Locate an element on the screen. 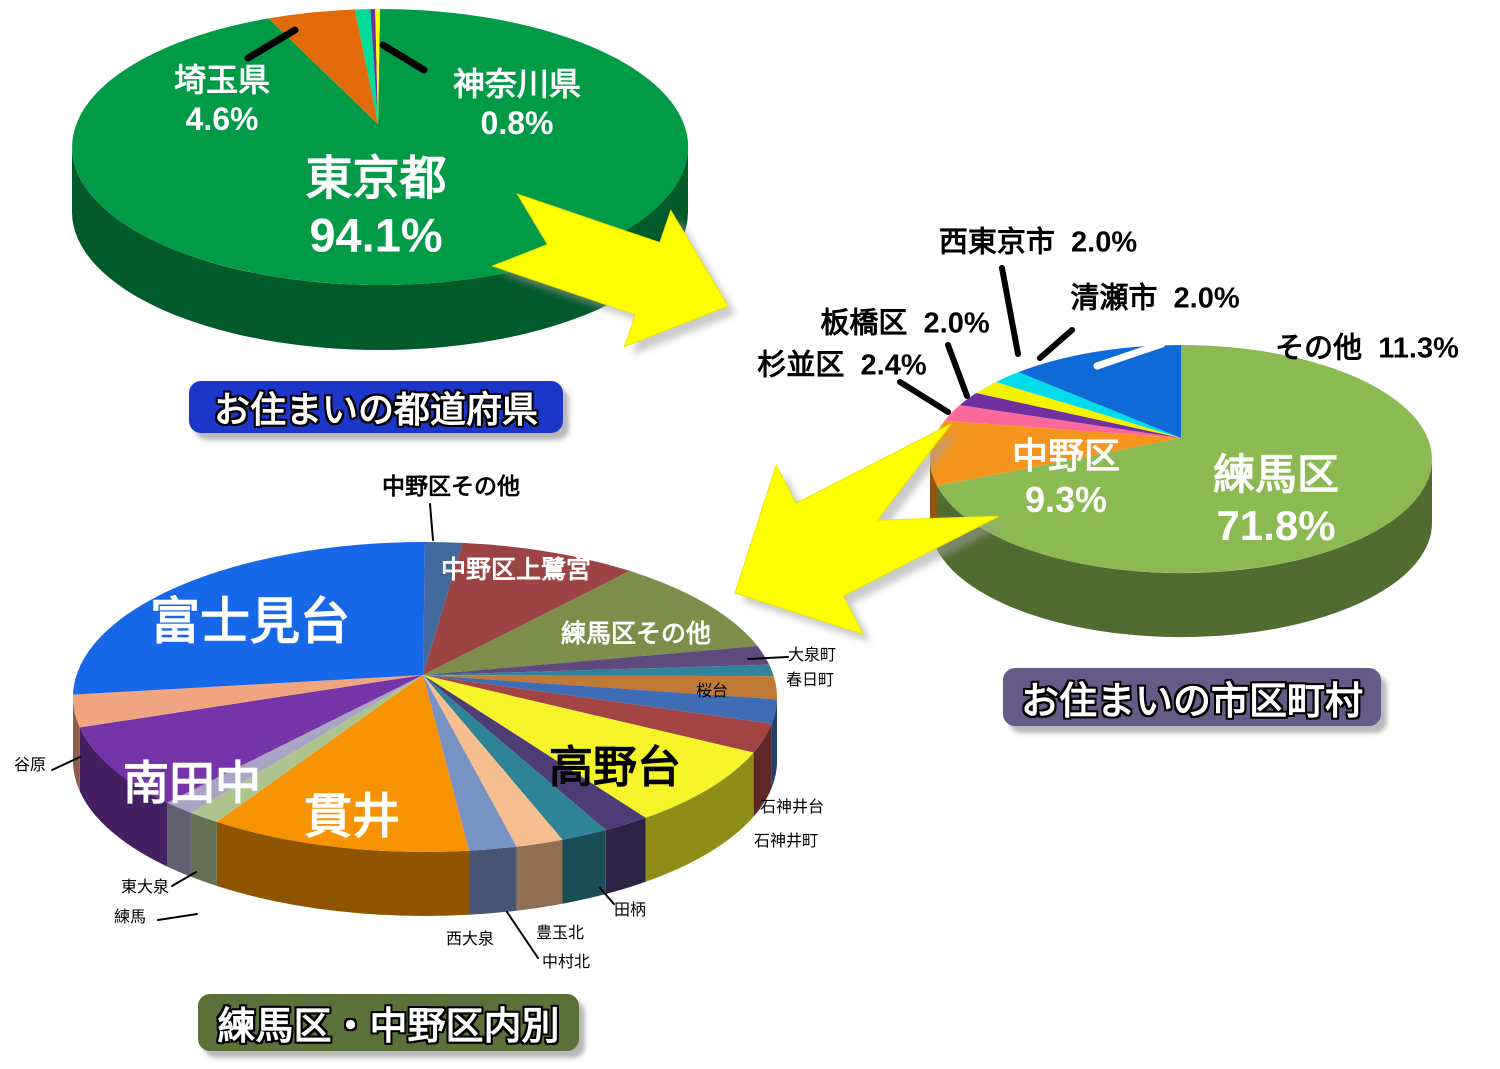 The image size is (1500, 1069). arrow-city-to-district is located at coordinates (866, 529).